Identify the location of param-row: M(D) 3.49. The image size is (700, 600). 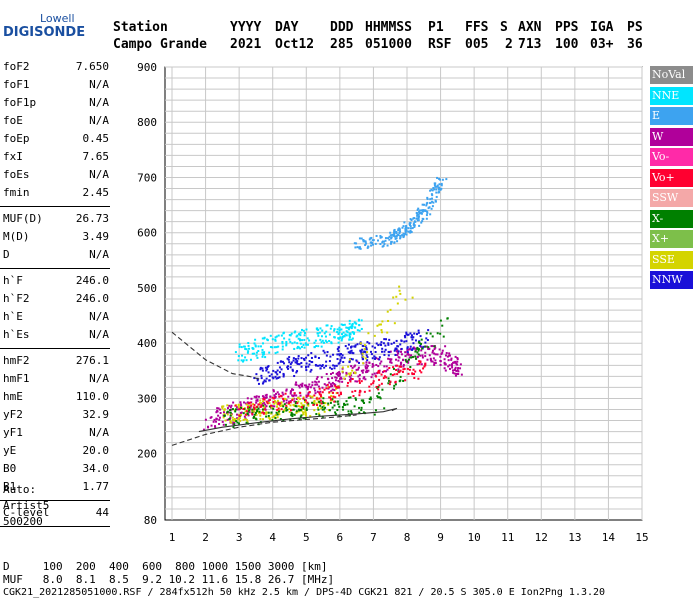
(56, 238).